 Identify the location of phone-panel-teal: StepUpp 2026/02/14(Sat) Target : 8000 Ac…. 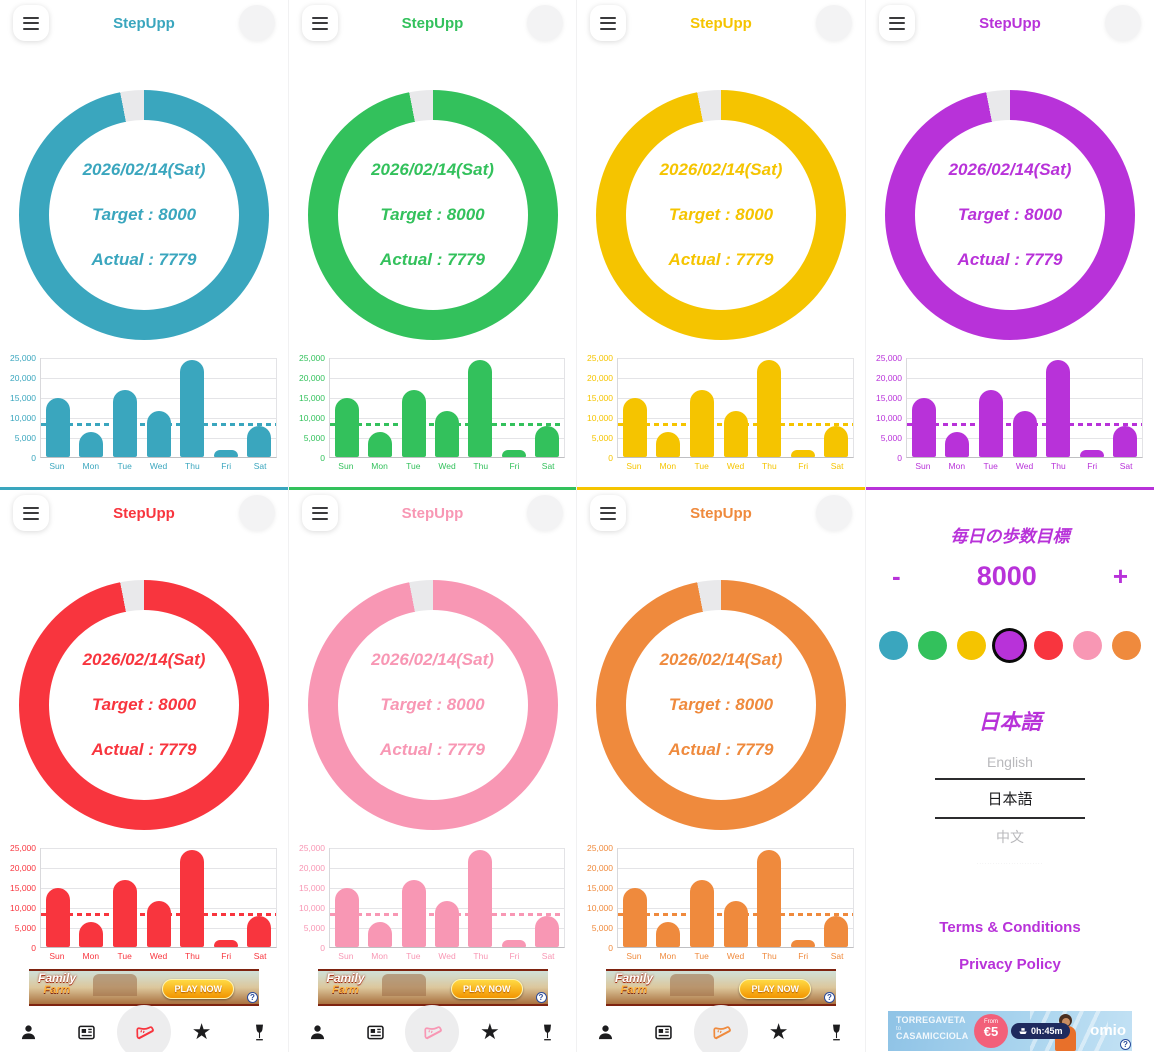
(144, 245).